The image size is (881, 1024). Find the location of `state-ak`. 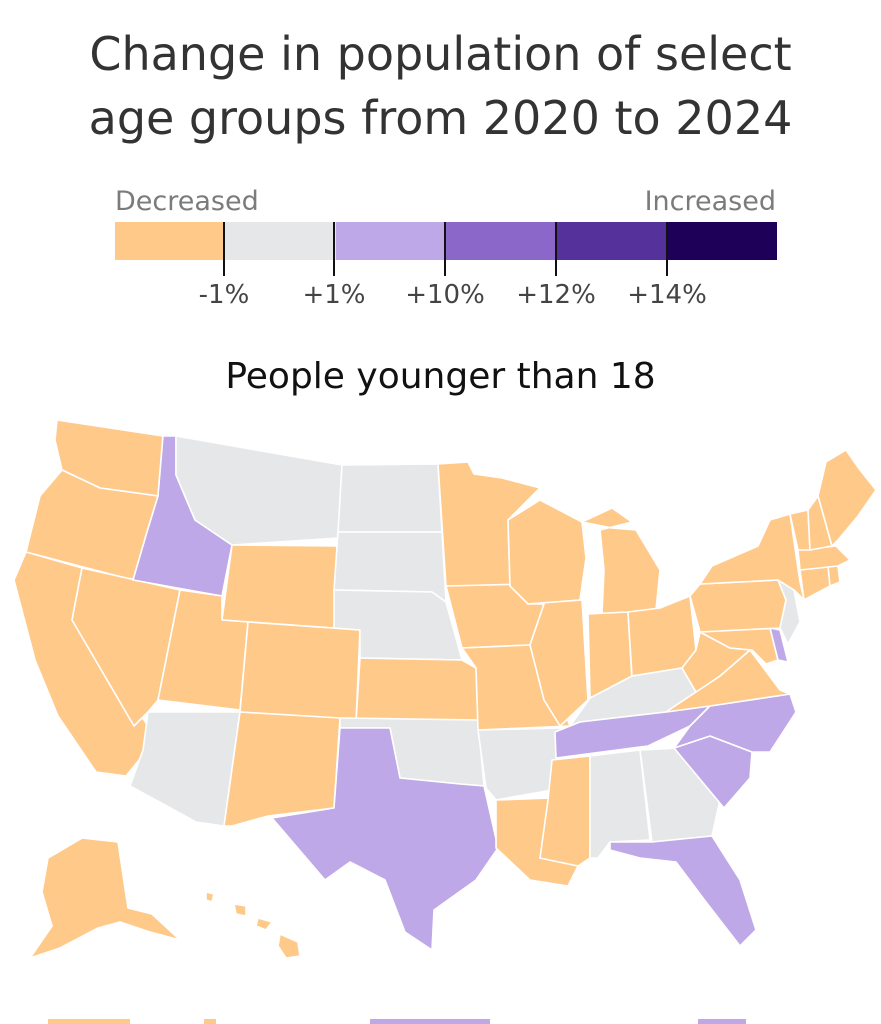

state-ak is located at coordinates (105, 898).